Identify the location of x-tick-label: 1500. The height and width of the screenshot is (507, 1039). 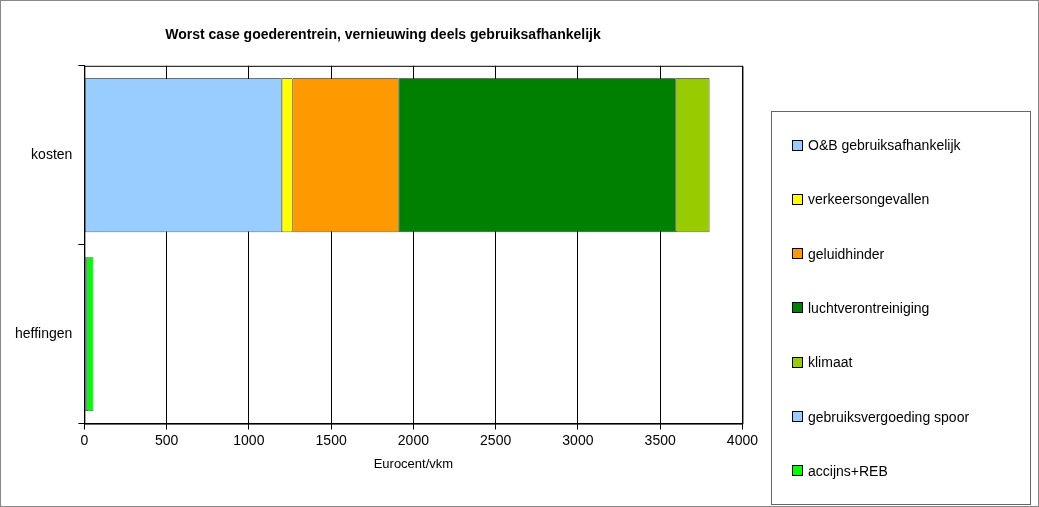
(331, 439).